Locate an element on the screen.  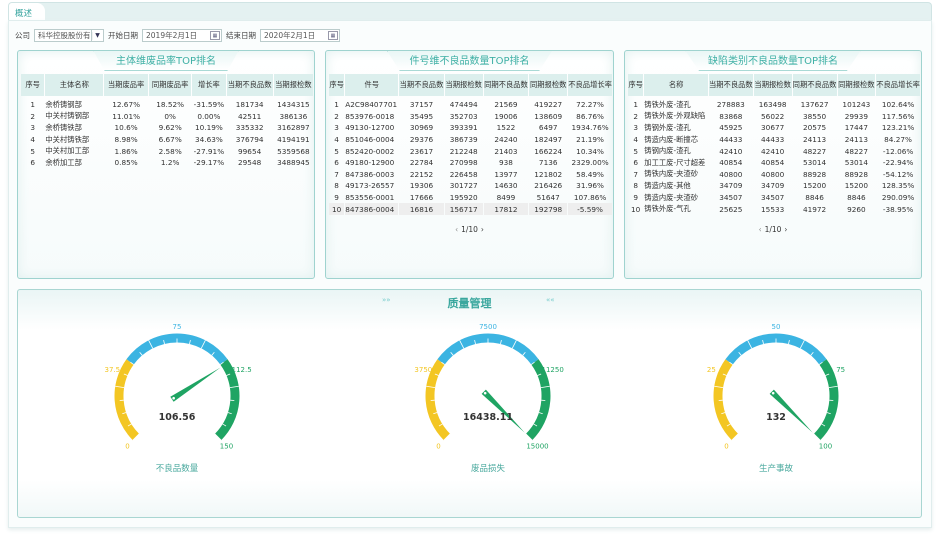
table-cell: 102.64% is located at coordinates (898, 105).